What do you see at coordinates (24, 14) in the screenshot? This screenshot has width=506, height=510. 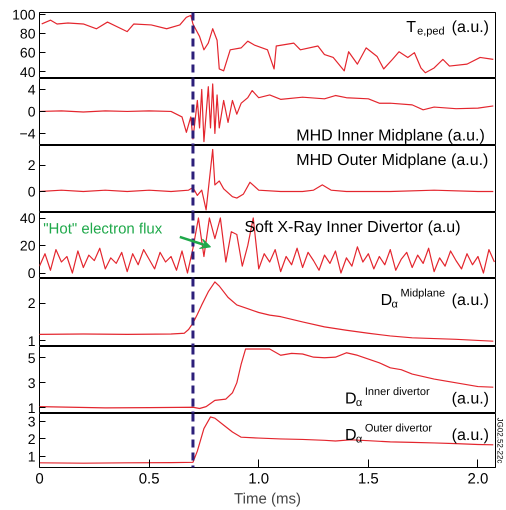 I see `y-tick-label: 100` at bounding box center [24, 14].